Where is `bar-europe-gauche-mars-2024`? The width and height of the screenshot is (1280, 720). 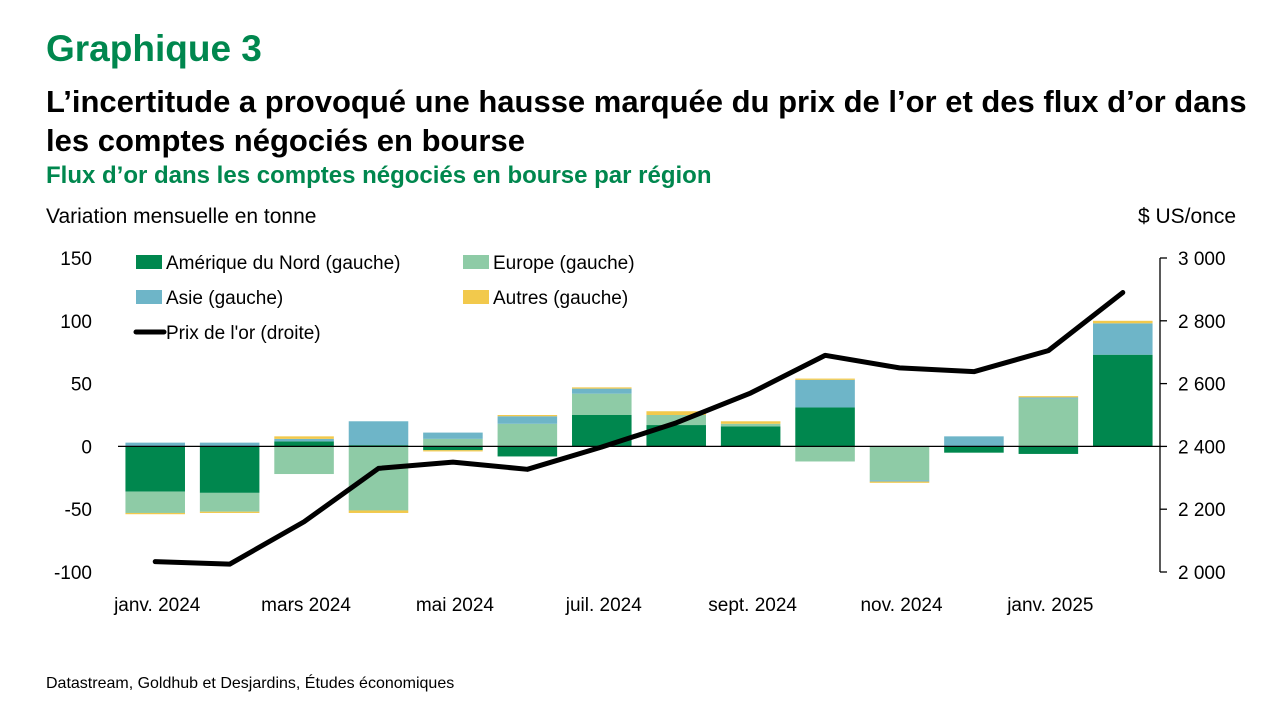 bar-europe-gauche-mars-2024 is located at coordinates (304, 460).